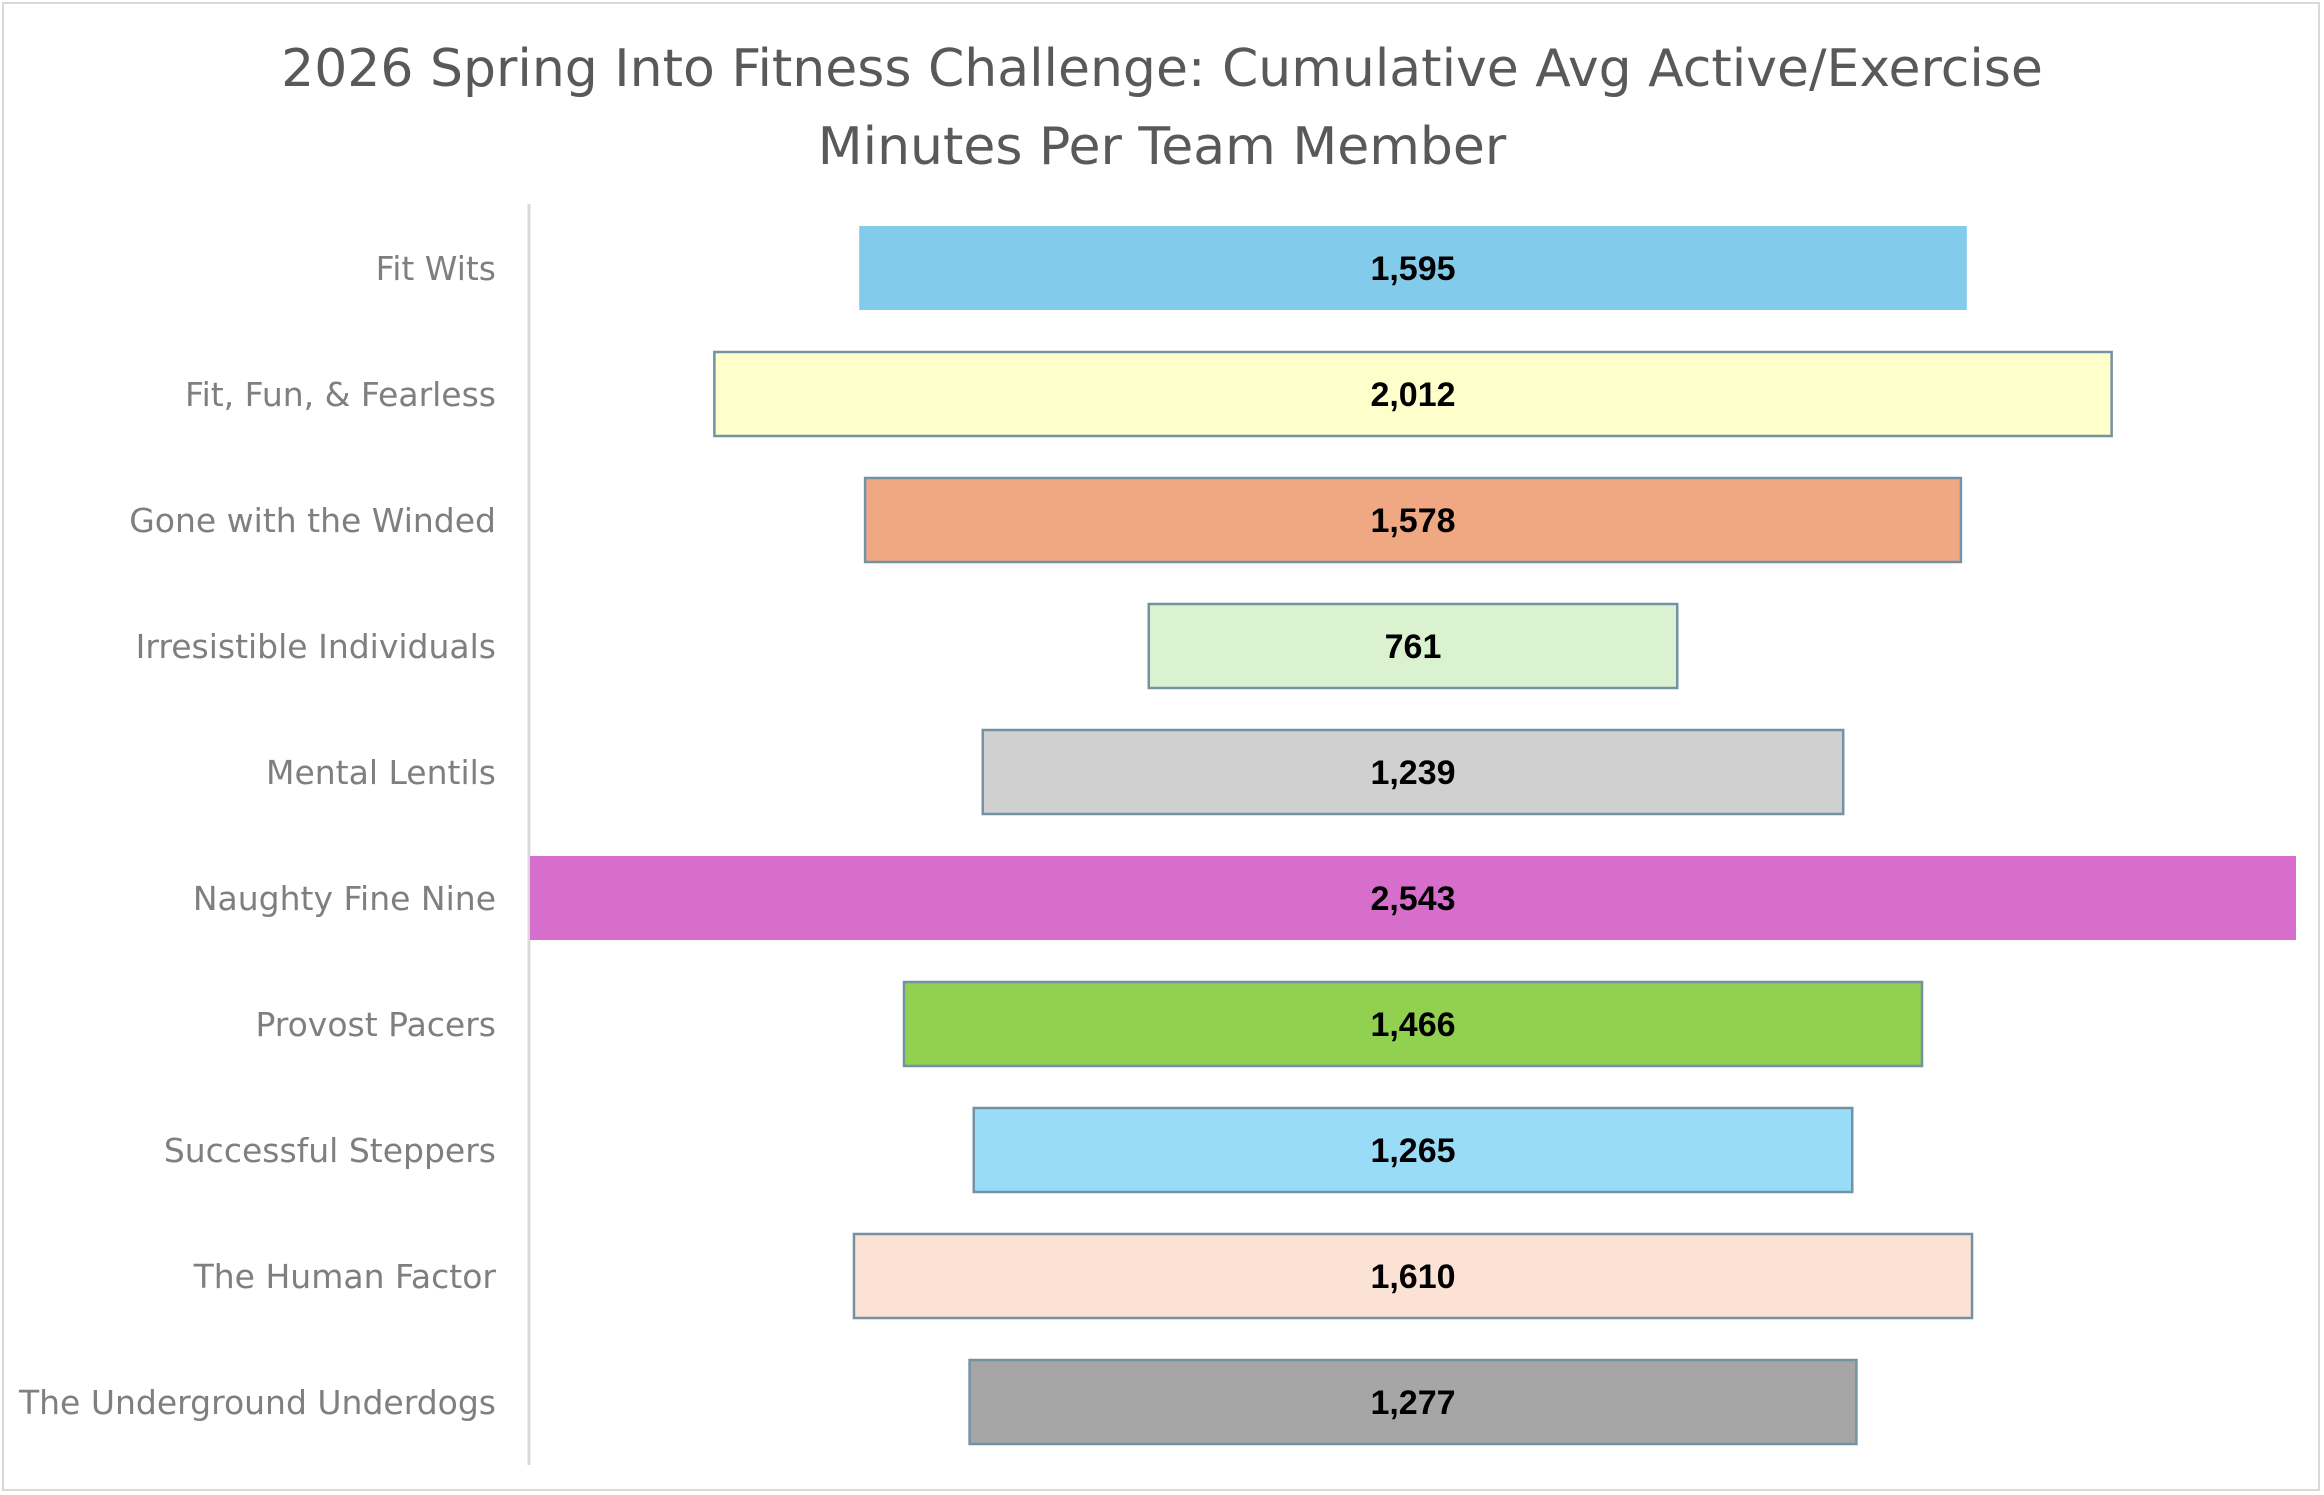 This screenshot has width=2324, height=1495. I want to click on category-label-the-human-factor: The Human Factor, so click(345, 1276).